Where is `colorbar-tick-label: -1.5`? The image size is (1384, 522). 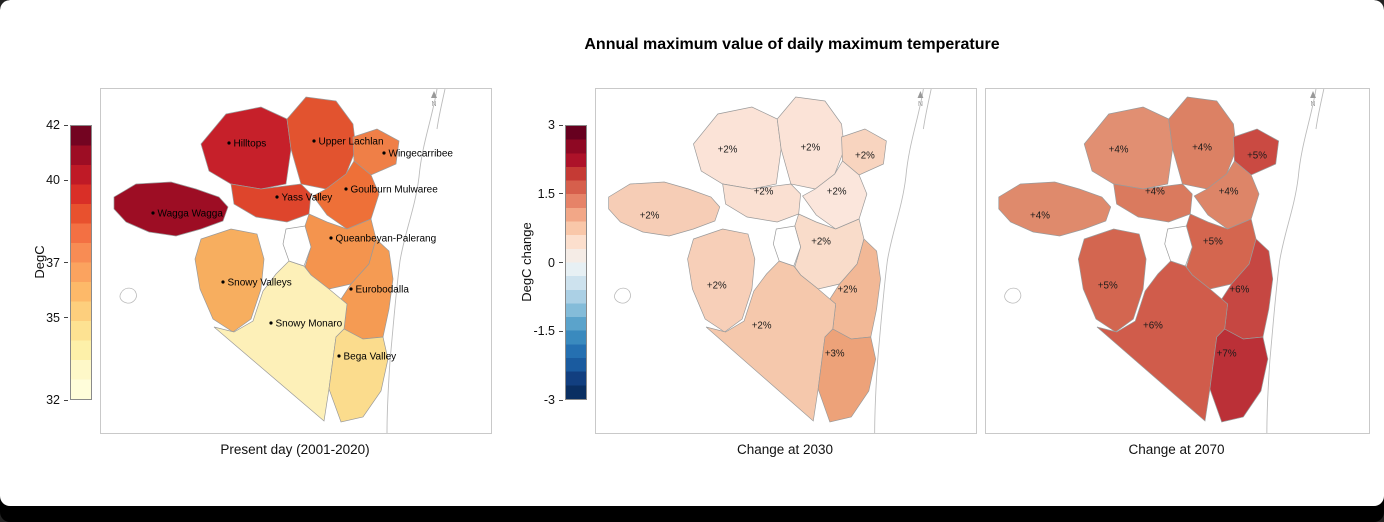 colorbar-tick-label: -1.5 is located at coordinates (544, 331).